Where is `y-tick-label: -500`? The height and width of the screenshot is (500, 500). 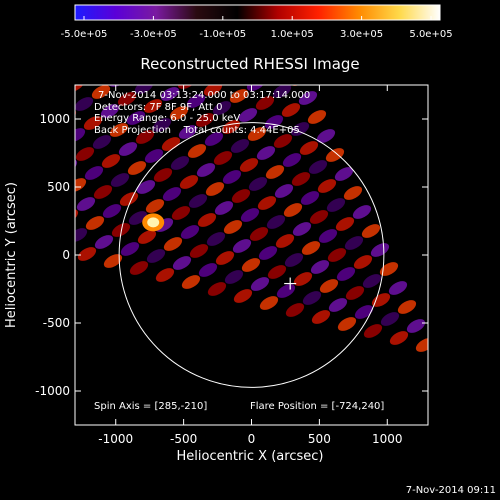 y-tick-label: -500 is located at coordinates (56, 323).